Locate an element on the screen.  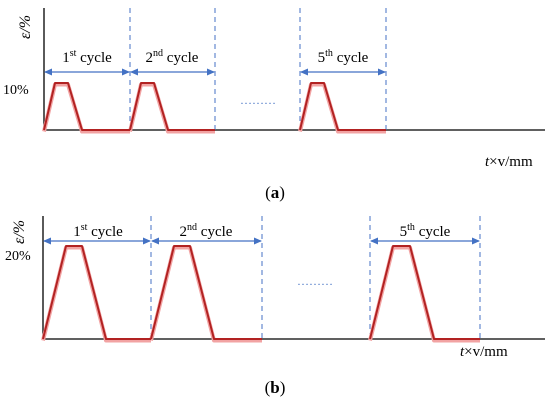
panel-b-cycle-2-trace is located at coordinates (206, 292).